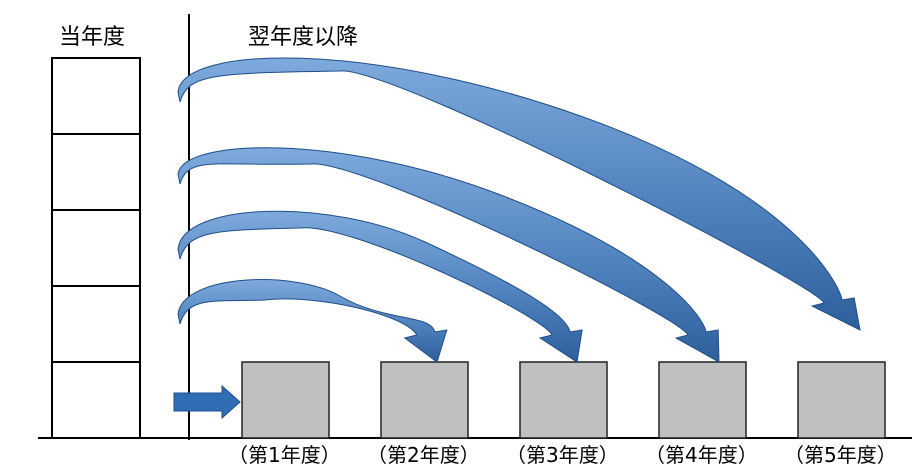 This screenshot has height=468, width=917. I want to click on straight-arrow-icon, so click(207, 402).